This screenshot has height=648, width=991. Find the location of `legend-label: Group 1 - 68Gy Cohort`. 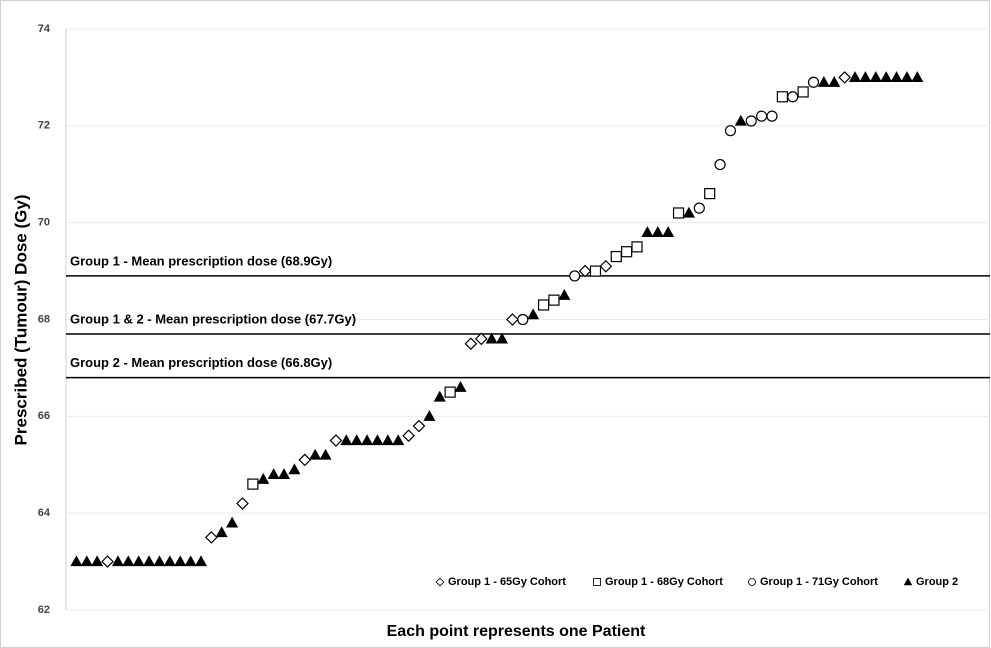

legend-label: Group 1 - 68Gy Cohort is located at coordinates (664, 582).